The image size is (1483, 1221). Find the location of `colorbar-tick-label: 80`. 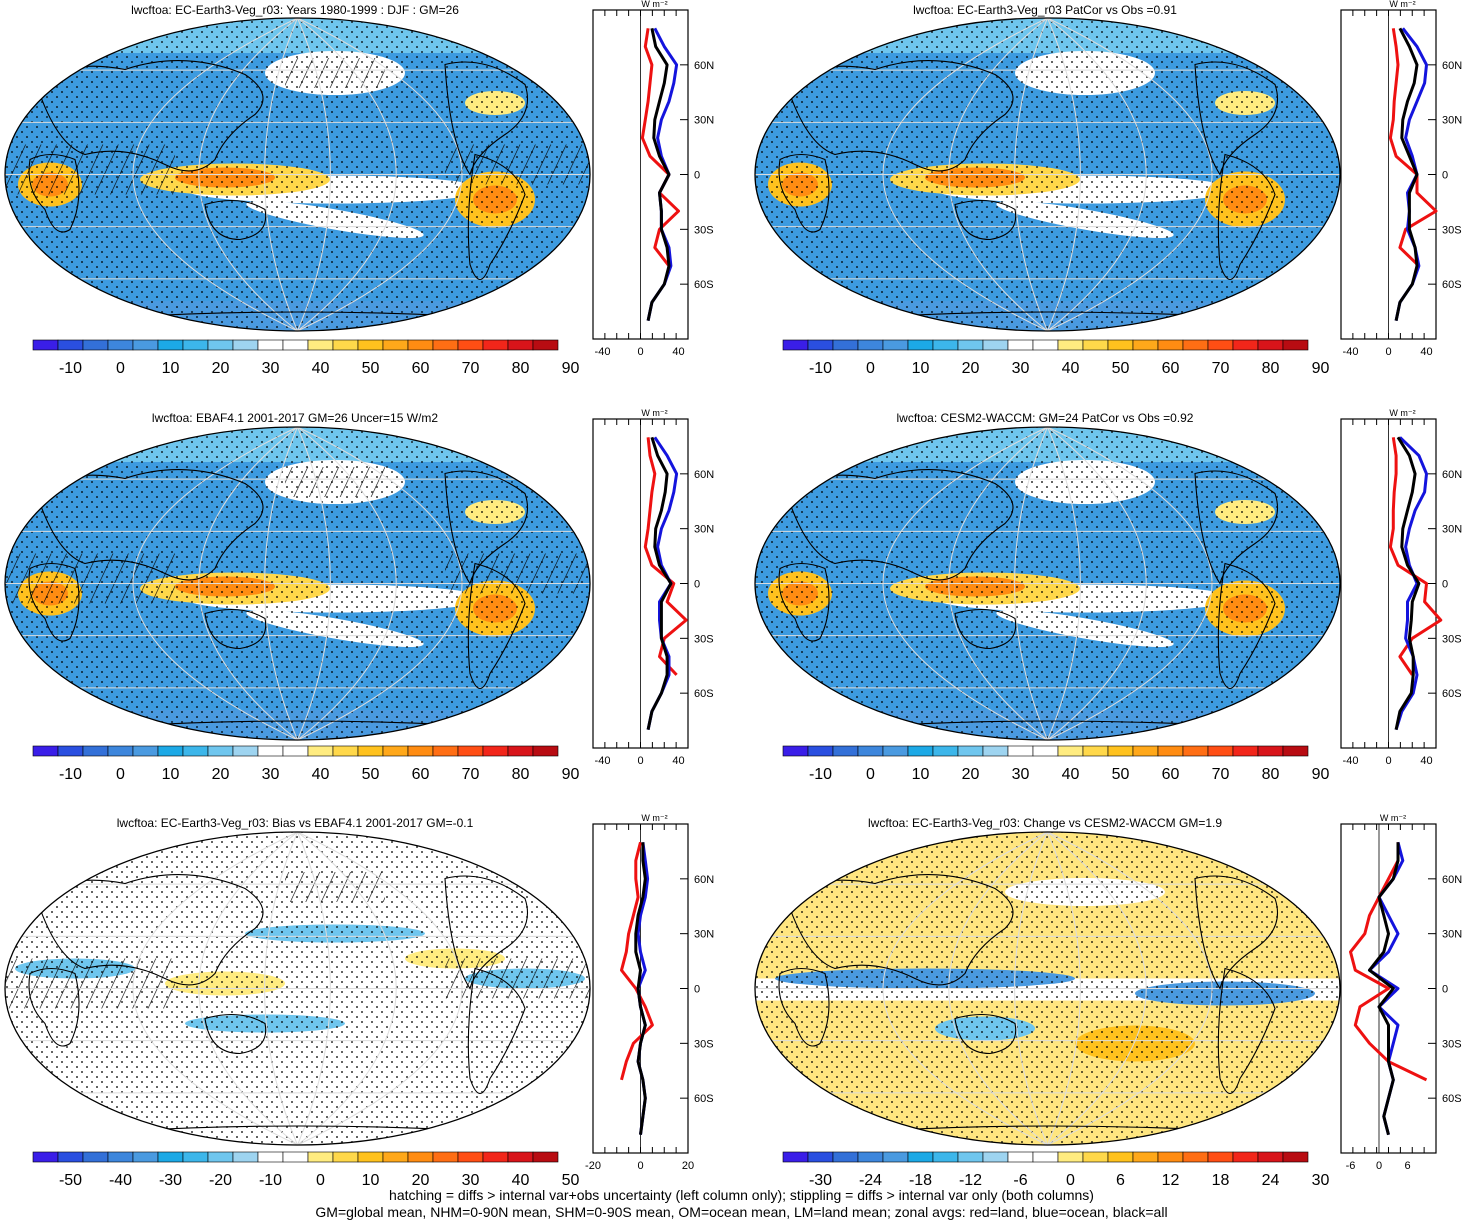

colorbar-tick-label: 80 is located at coordinates (521, 368).